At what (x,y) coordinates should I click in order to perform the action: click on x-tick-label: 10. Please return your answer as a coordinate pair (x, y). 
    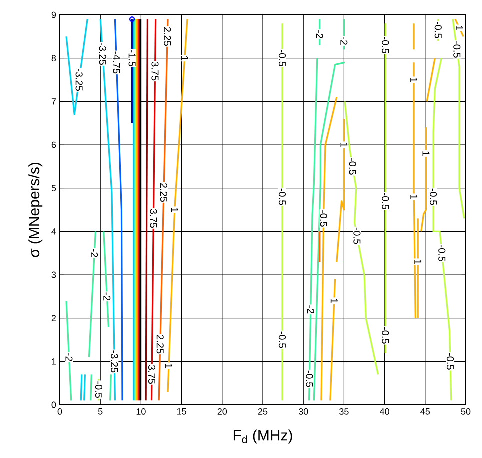
    Looking at the image, I should click on (141, 411).